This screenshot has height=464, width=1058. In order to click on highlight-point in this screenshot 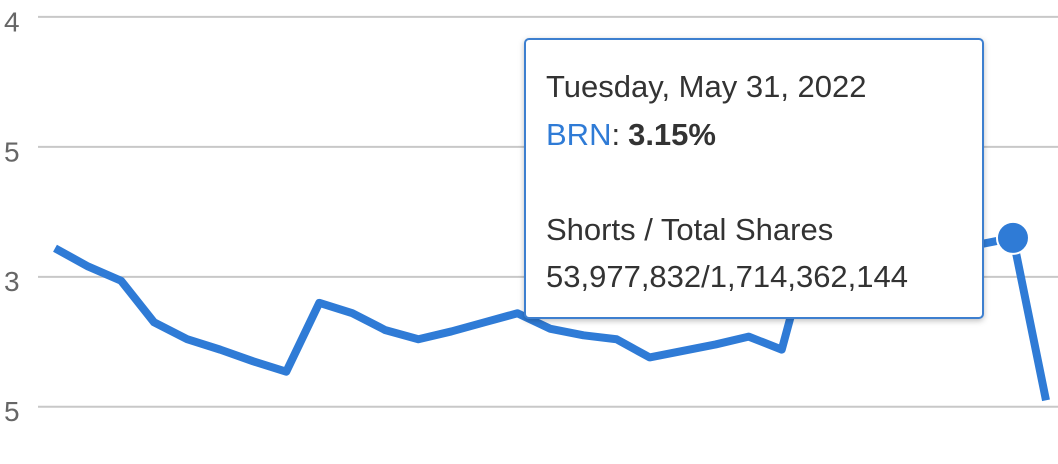, I will do `click(1012, 237)`.